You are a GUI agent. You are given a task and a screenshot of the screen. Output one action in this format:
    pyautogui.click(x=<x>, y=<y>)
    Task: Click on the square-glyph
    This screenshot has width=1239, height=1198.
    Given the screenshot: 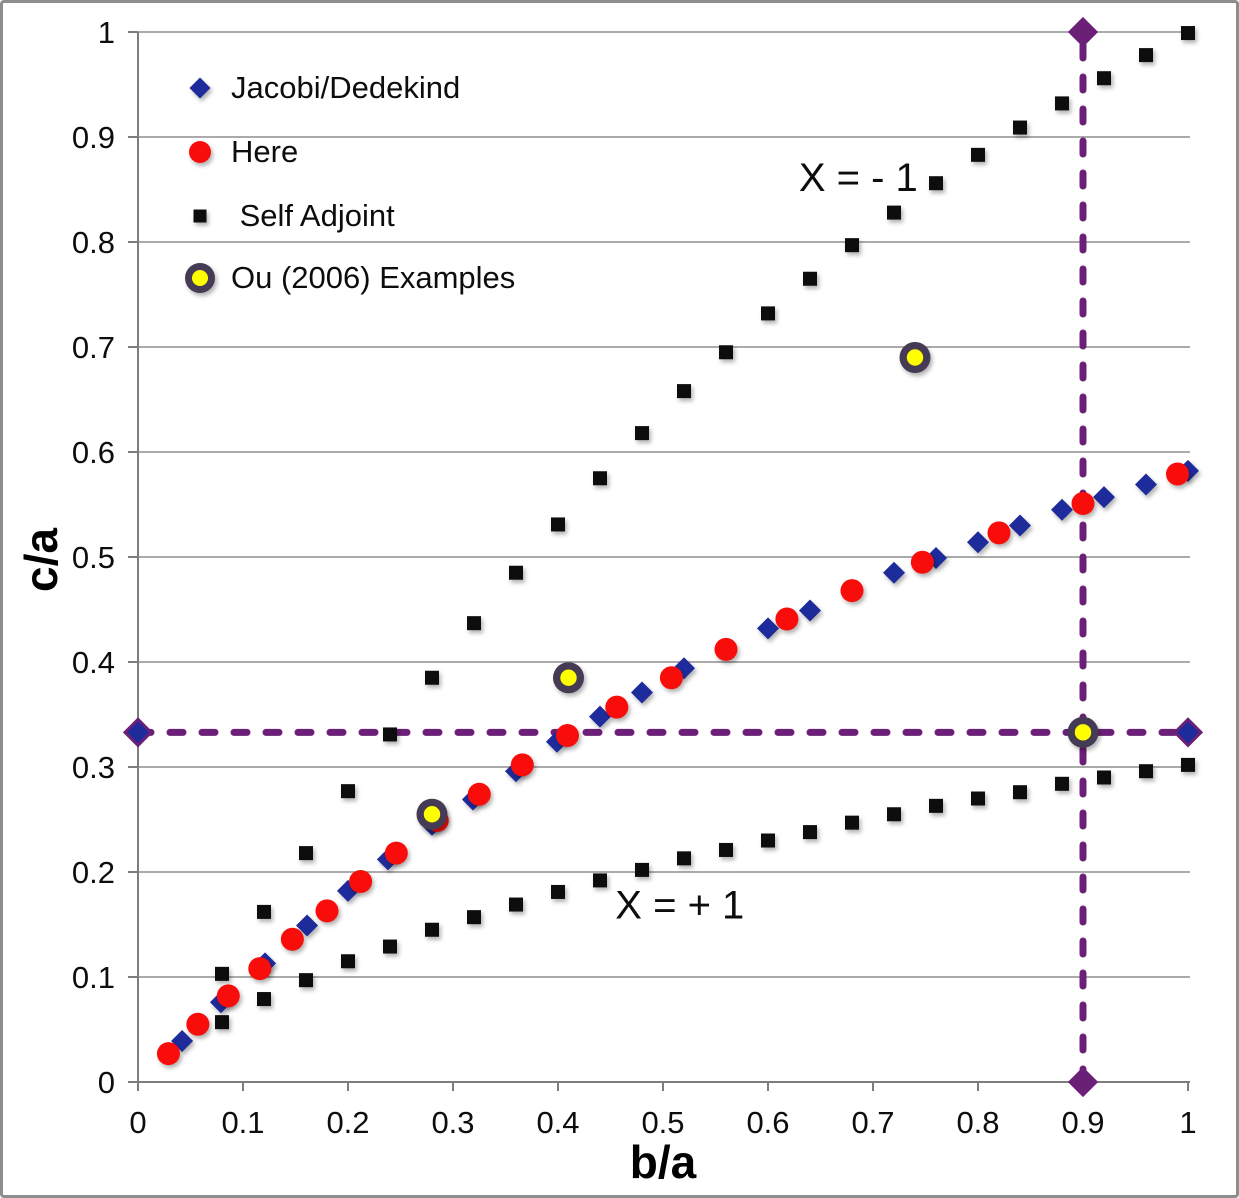 What is the action you would take?
    pyautogui.click(x=200, y=216)
    